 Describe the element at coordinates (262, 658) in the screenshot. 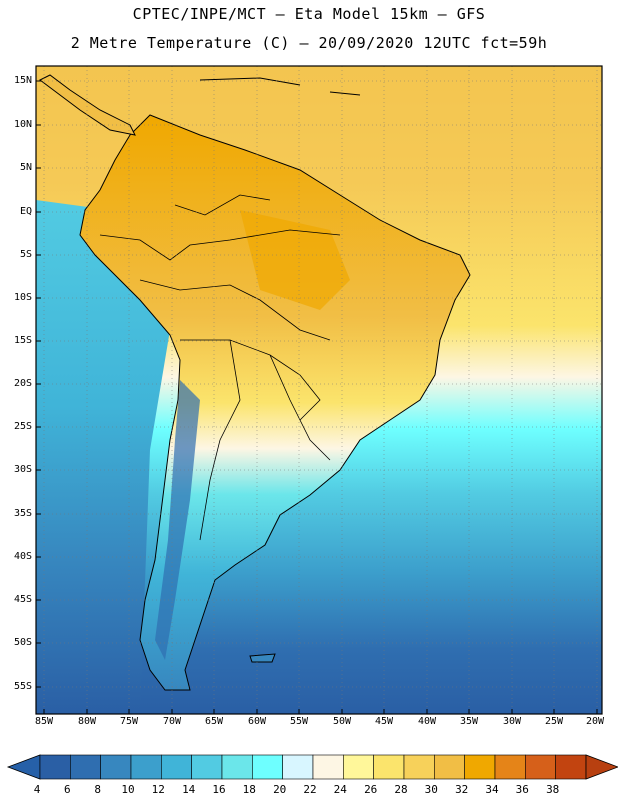

I see `falkland-islands` at that location.